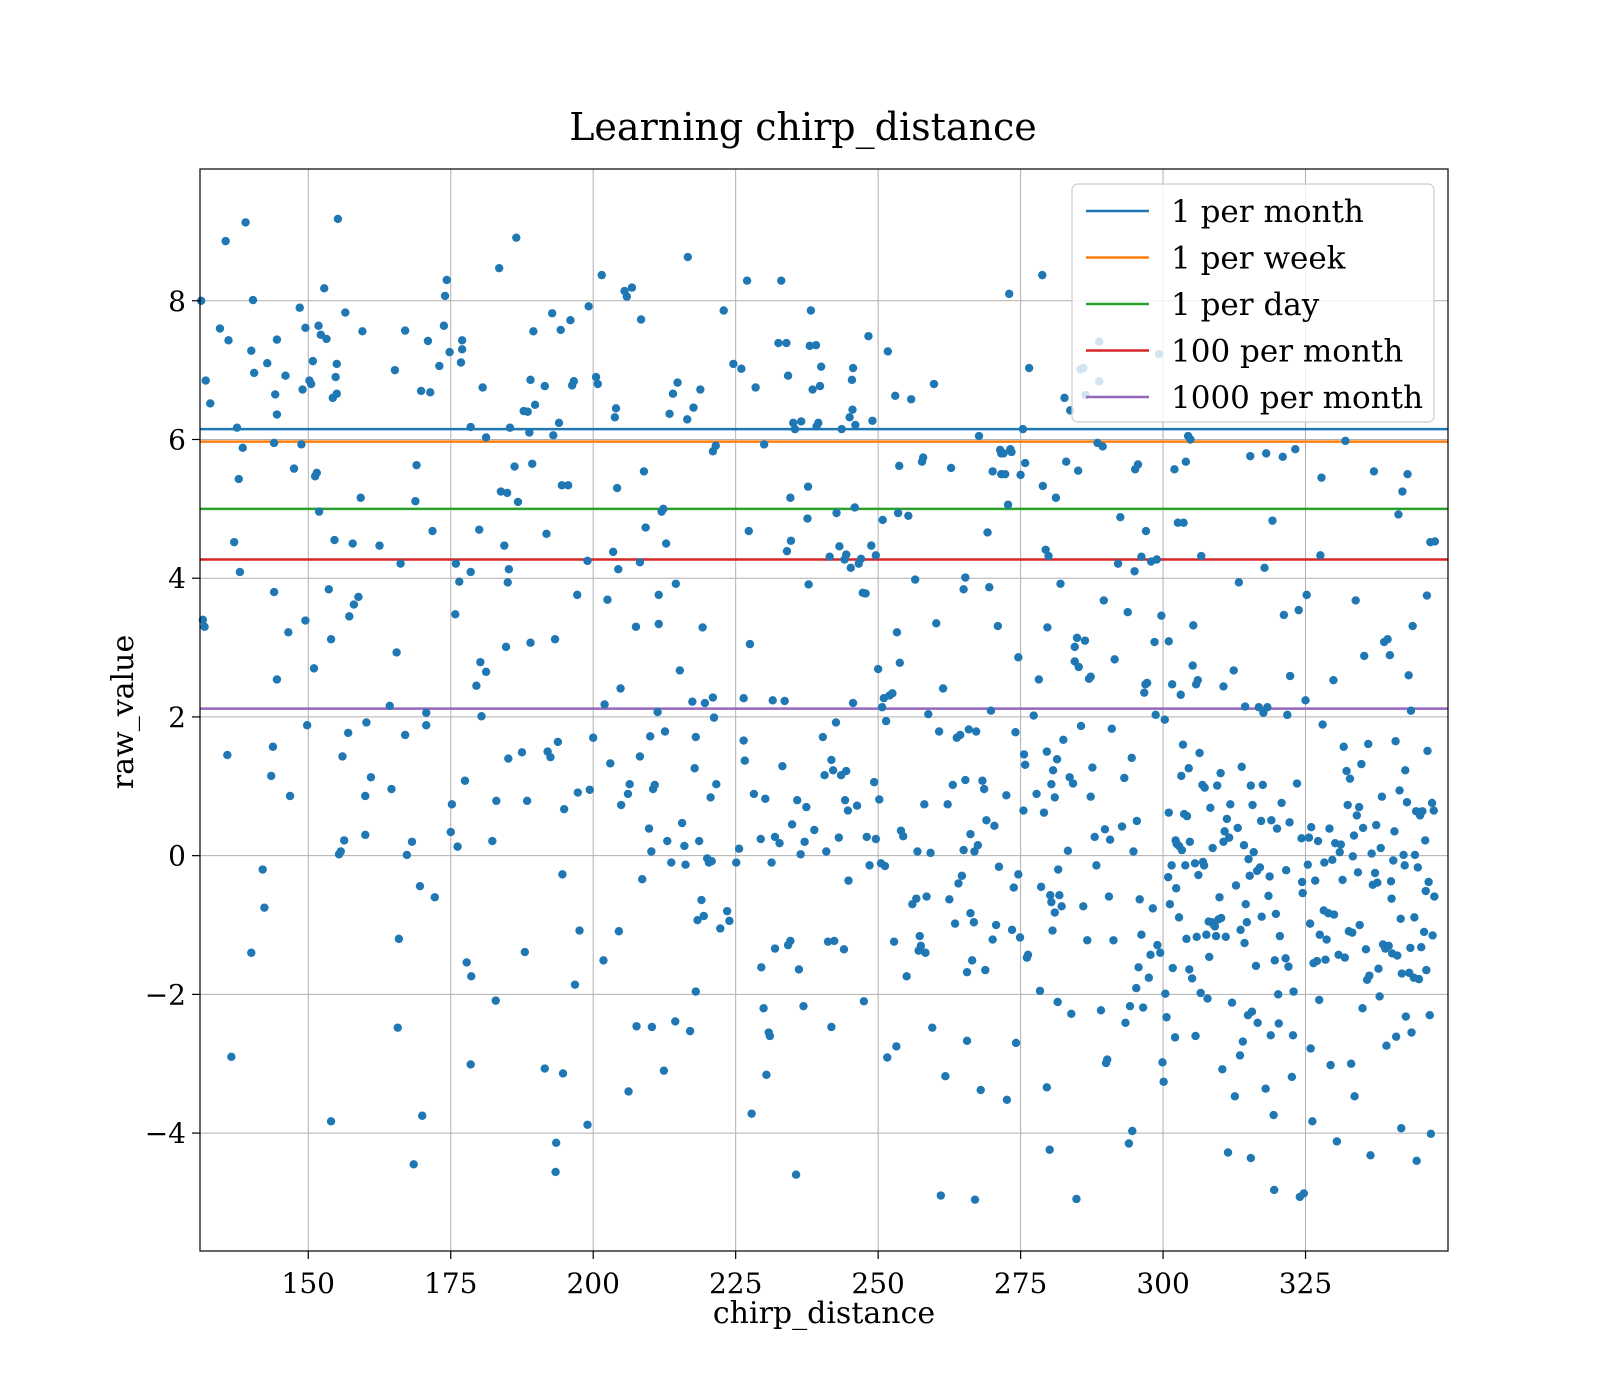 The image size is (1600, 1400). What do you see at coordinates (803, 127) in the screenshot?
I see `chart-title: Learning chirp_distance` at bounding box center [803, 127].